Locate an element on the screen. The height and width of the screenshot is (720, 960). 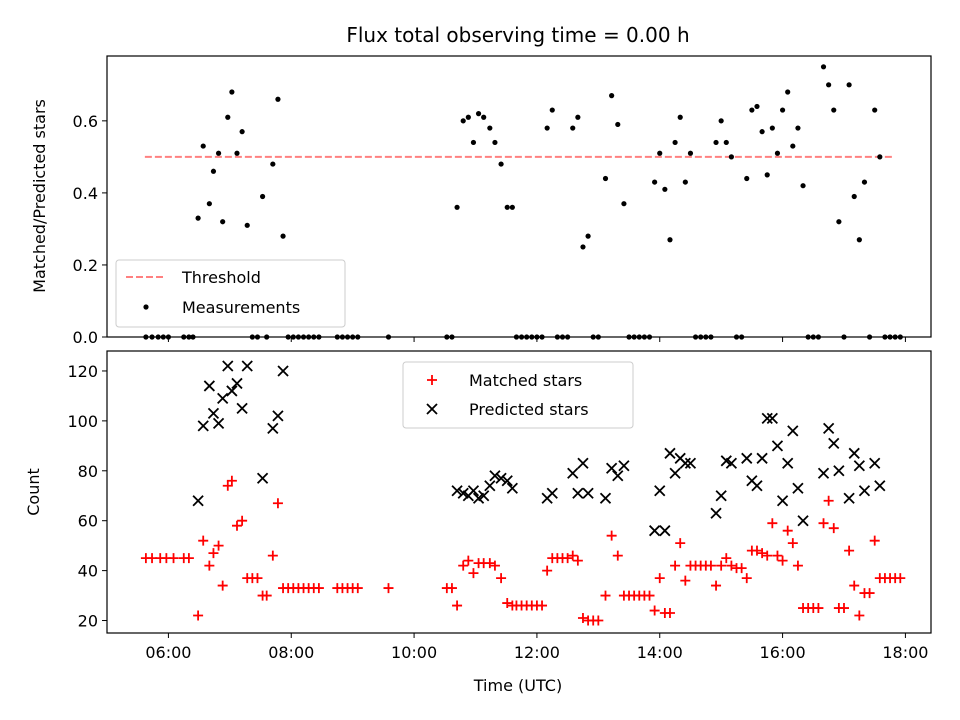
legend-box is located at coordinates (518, 395).